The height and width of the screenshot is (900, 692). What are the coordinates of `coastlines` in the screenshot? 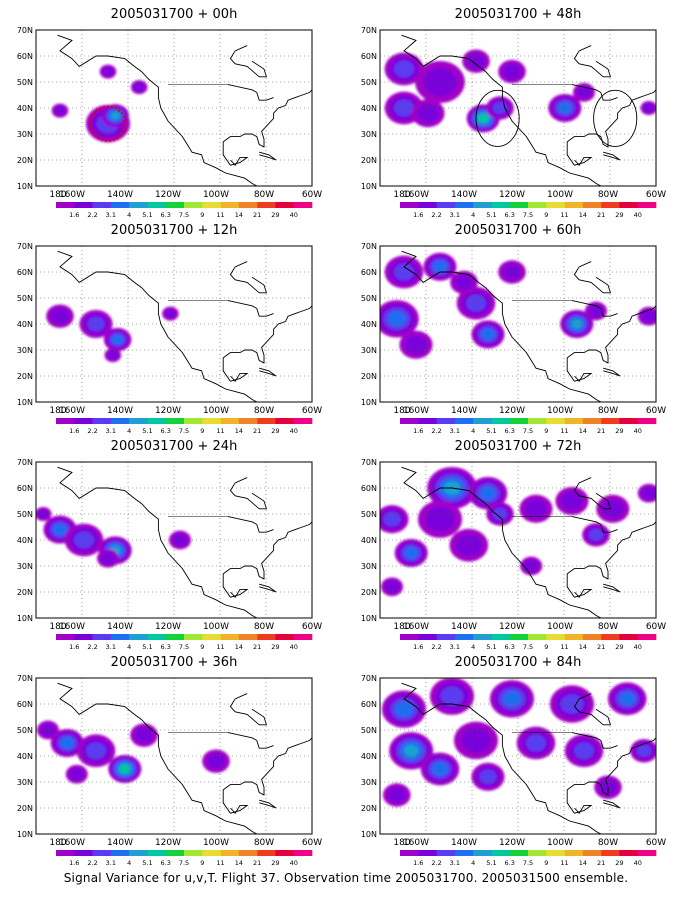 It's located at (184, 110).